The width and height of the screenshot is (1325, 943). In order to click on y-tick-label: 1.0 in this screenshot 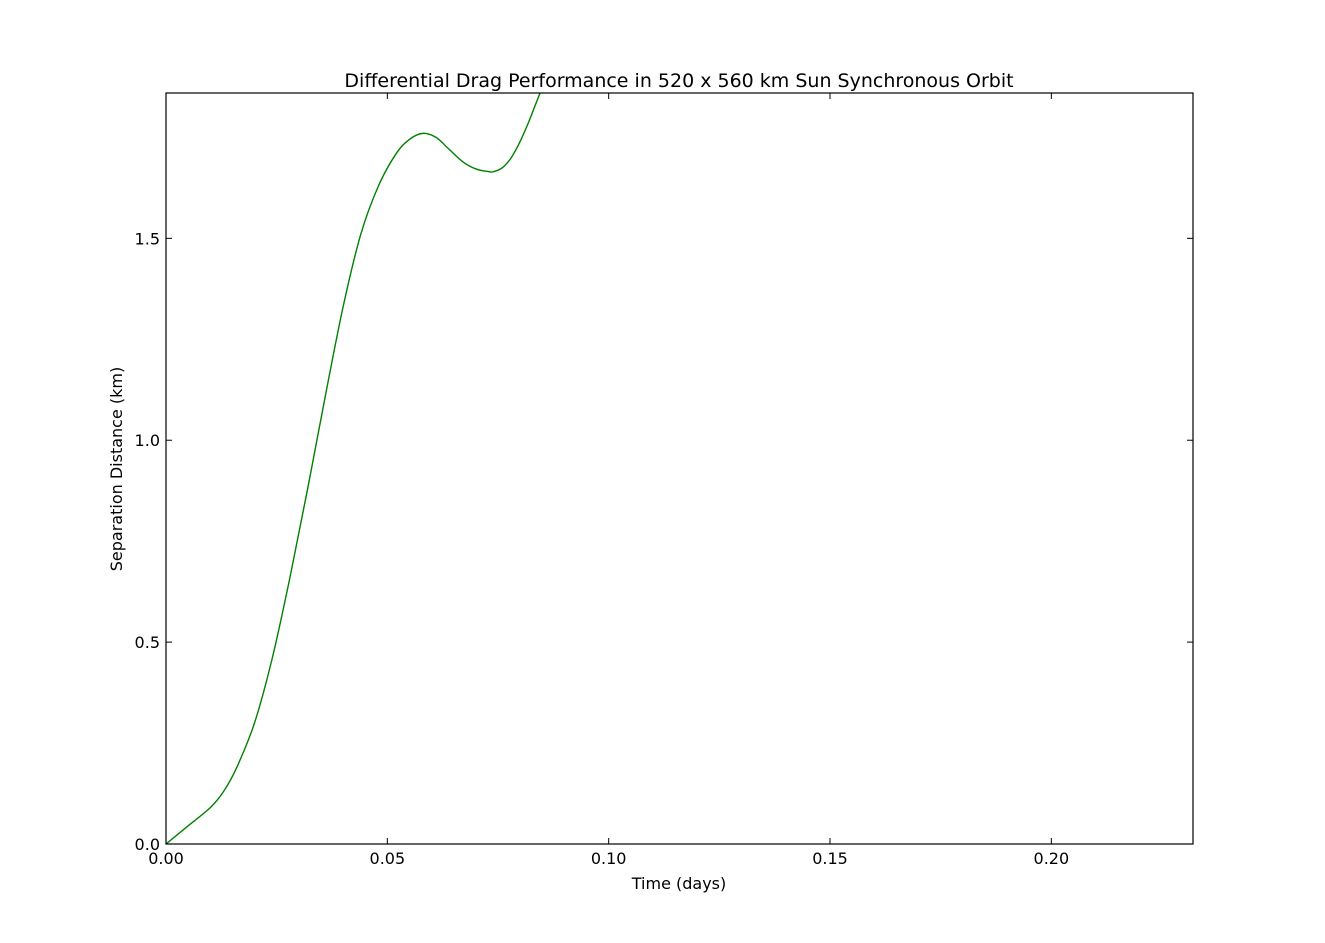, I will do `click(147, 440)`.